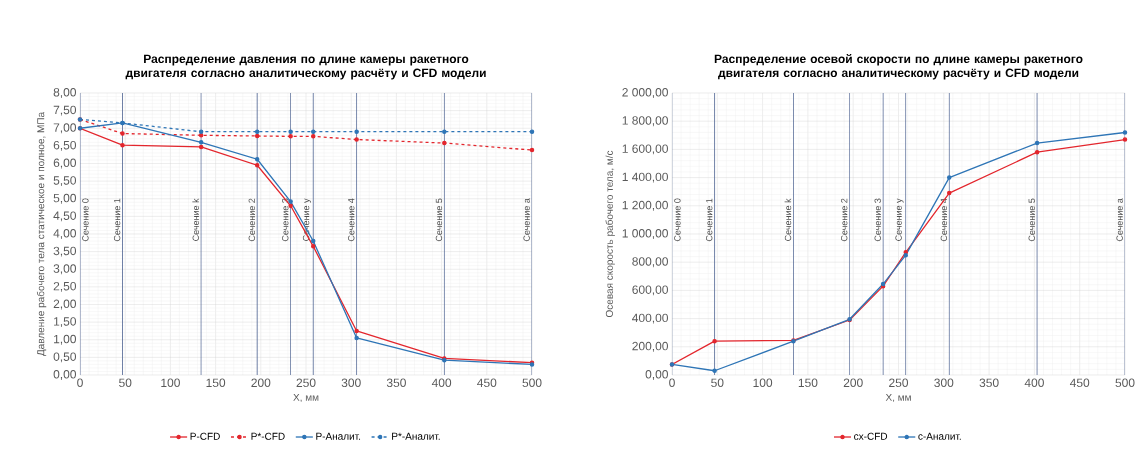 This screenshot has height=449, width=1137. Describe the element at coordinates (65, 181) in the screenshot. I see `y-tick-label: 5,50` at that location.